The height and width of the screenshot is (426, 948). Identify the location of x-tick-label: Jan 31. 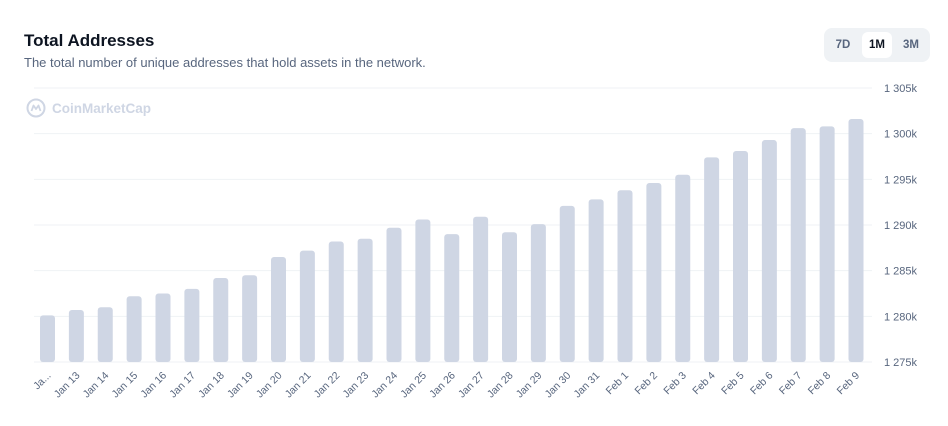
(586, 385).